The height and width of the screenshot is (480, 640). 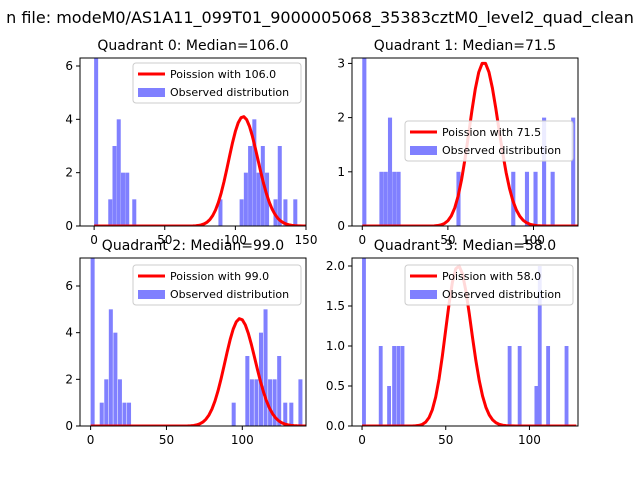 I want to click on legend-line-label: Poission with 58.0, so click(x=491, y=276).